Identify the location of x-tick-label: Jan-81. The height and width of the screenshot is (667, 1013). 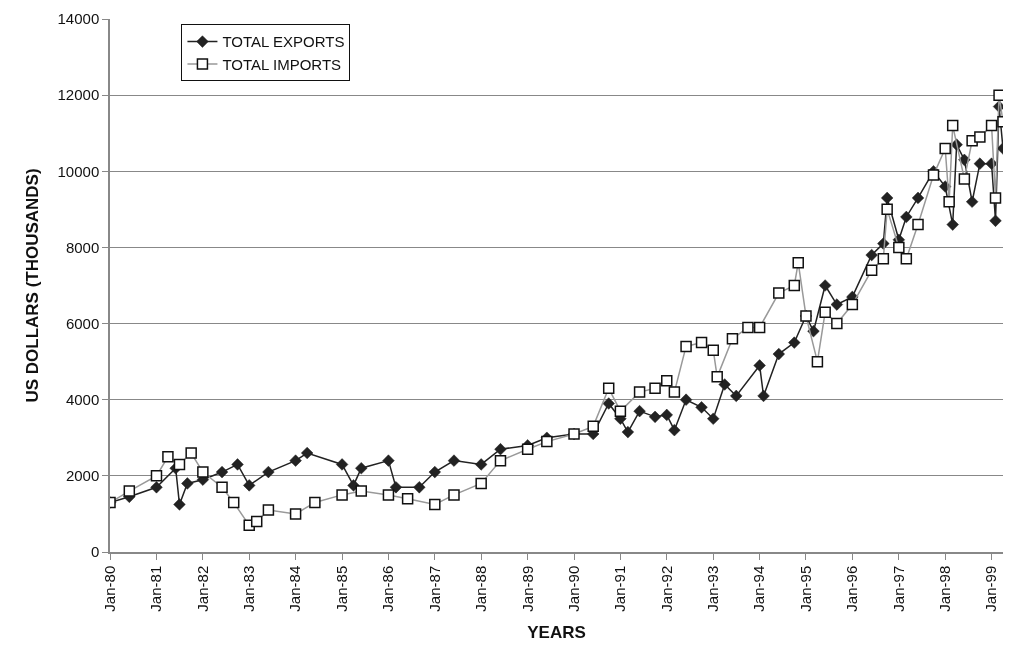
(156, 588).